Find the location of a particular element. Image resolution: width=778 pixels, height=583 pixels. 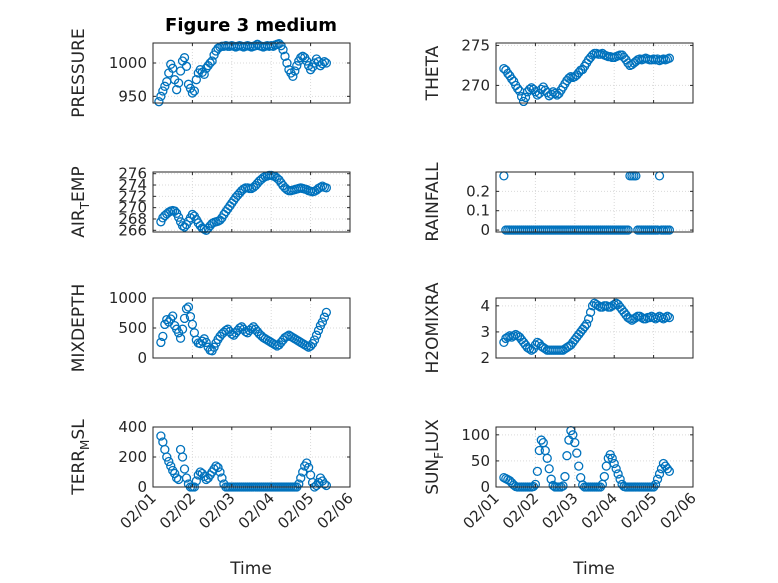

subplot-4: 00.1 0.2 RAINFALL is located at coordinates (558, 202).